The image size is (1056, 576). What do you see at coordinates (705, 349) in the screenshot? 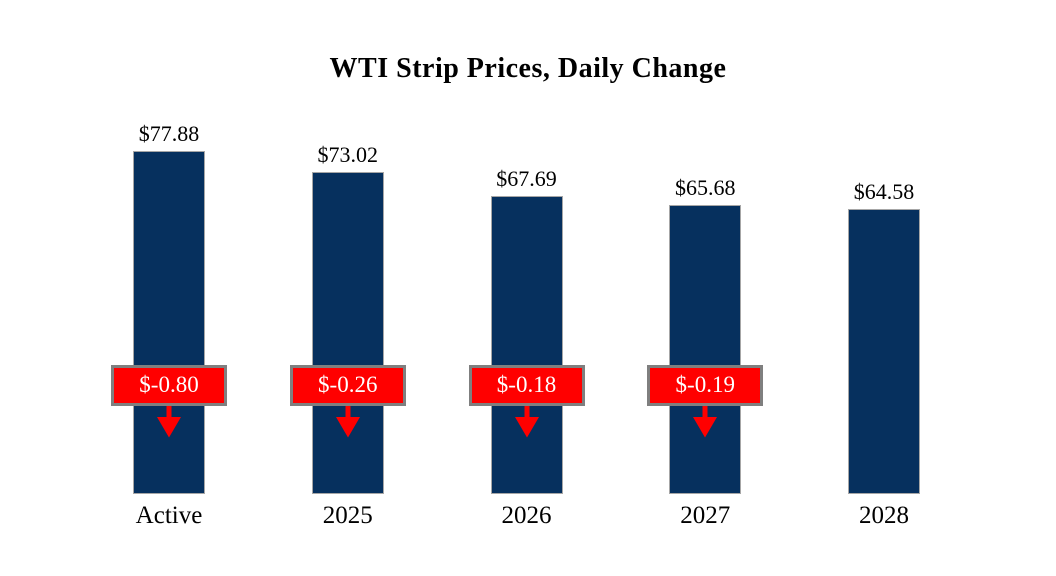
I see `bar-2027` at bounding box center [705, 349].